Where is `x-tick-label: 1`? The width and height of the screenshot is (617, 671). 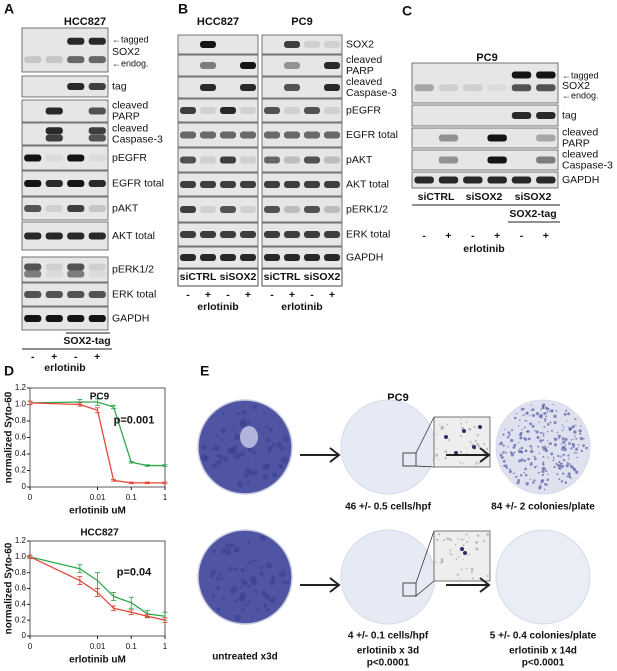
x-tick-label: 1 is located at coordinates (165, 646).